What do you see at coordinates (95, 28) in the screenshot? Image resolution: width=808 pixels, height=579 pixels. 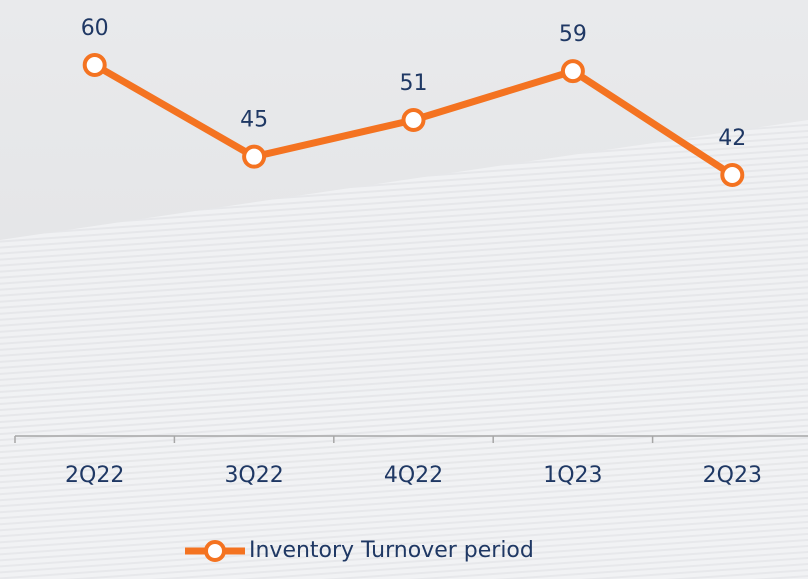 I see `data-label: 60` at bounding box center [95, 28].